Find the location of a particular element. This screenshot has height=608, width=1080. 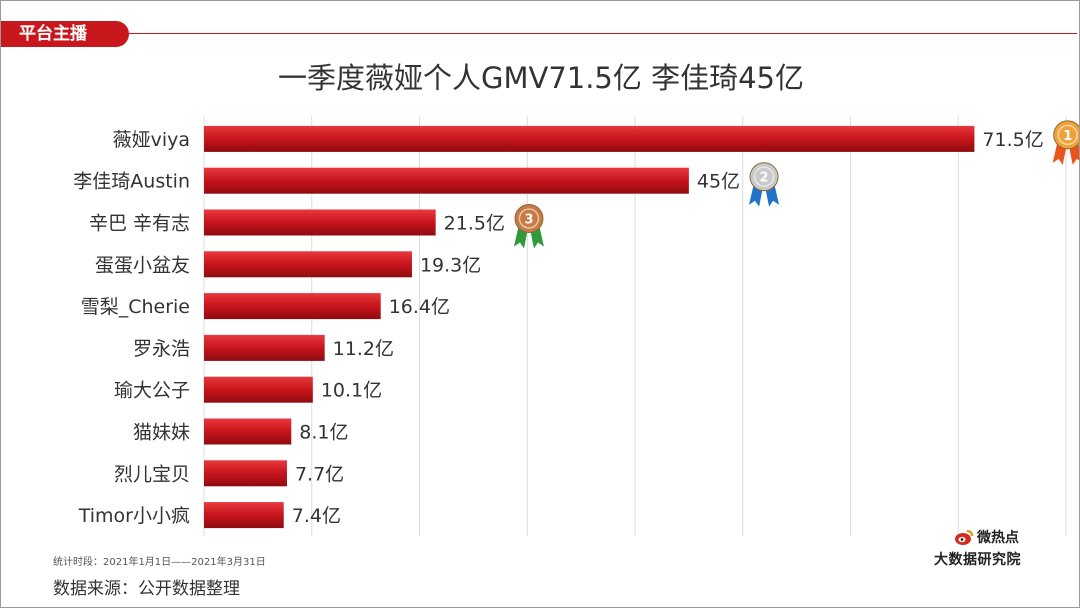

medal-2-icon: 2 is located at coordinates (764, 184).